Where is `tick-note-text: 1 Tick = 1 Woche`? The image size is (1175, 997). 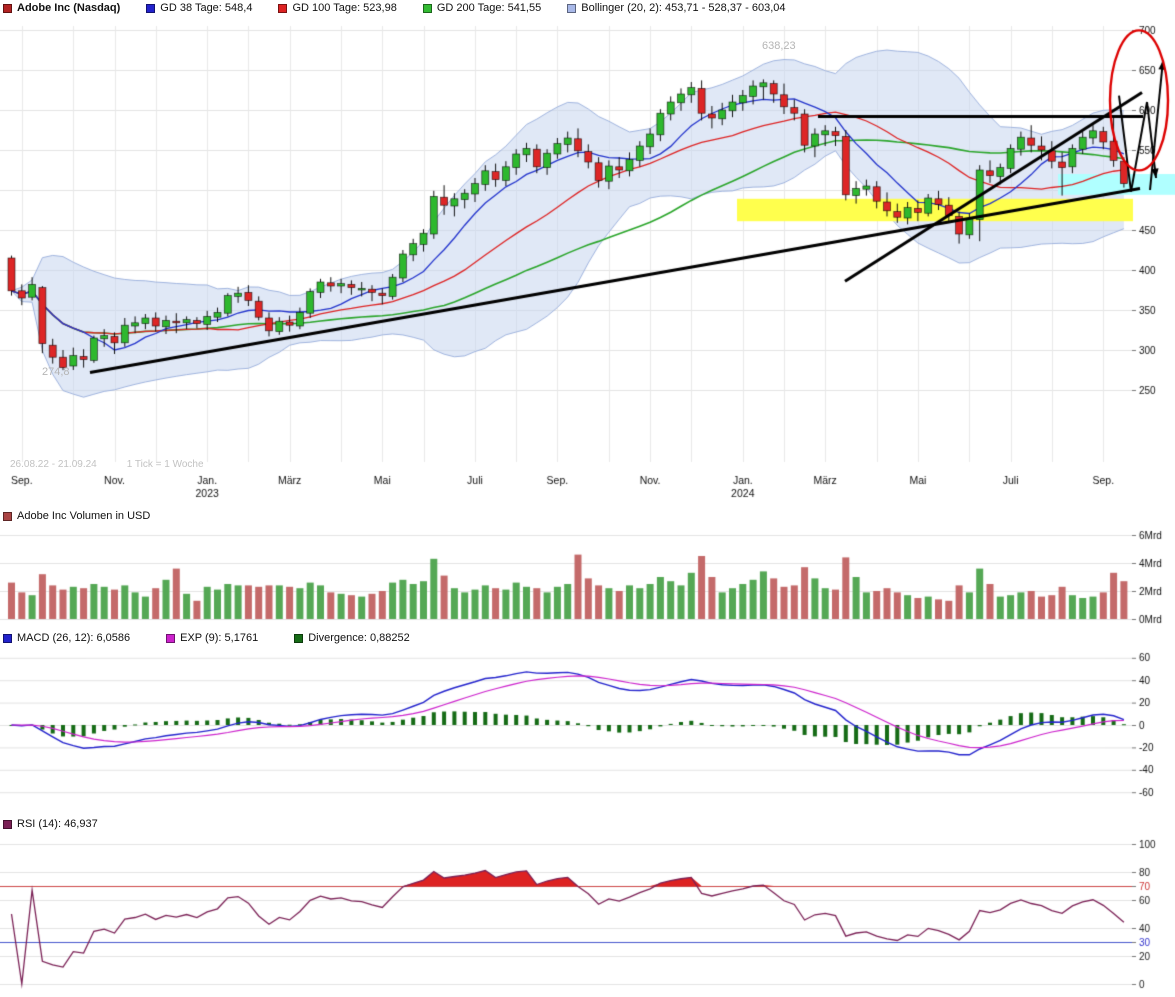
tick-note-text: 1 Tick = 1 Woche is located at coordinates (165, 464).